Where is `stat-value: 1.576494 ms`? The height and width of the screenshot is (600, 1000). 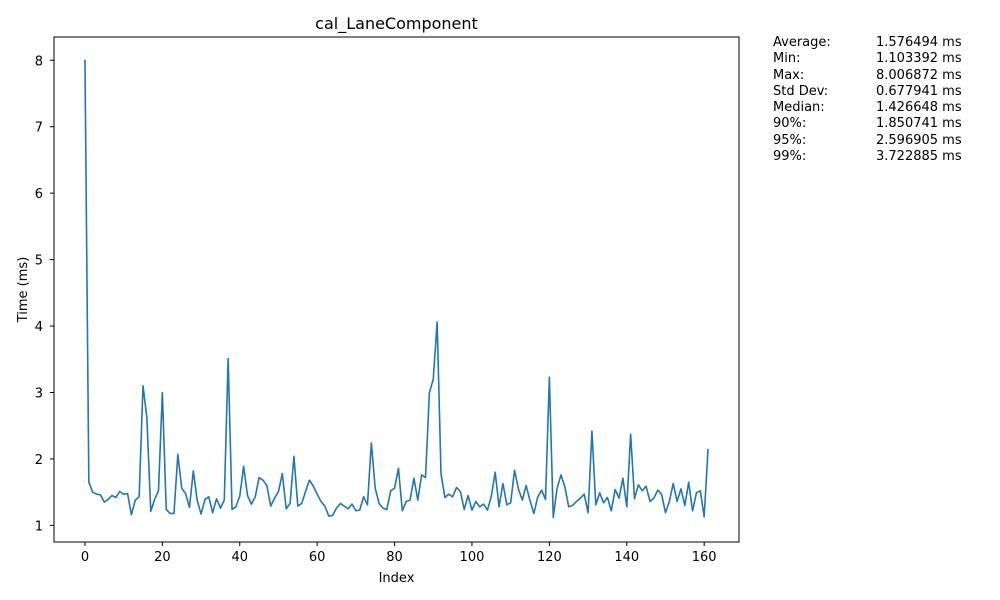 stat-value: 1.576494 ms is located at coordinates (919, 42).